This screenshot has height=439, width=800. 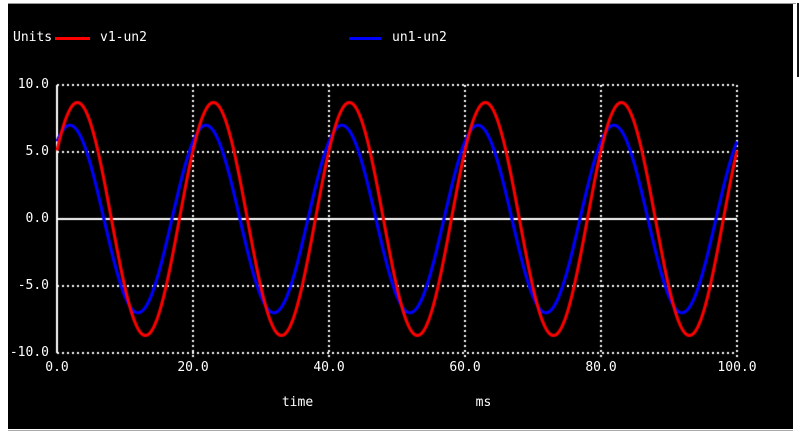 I want to click on units-label: Units, so click(x=33, y=37).